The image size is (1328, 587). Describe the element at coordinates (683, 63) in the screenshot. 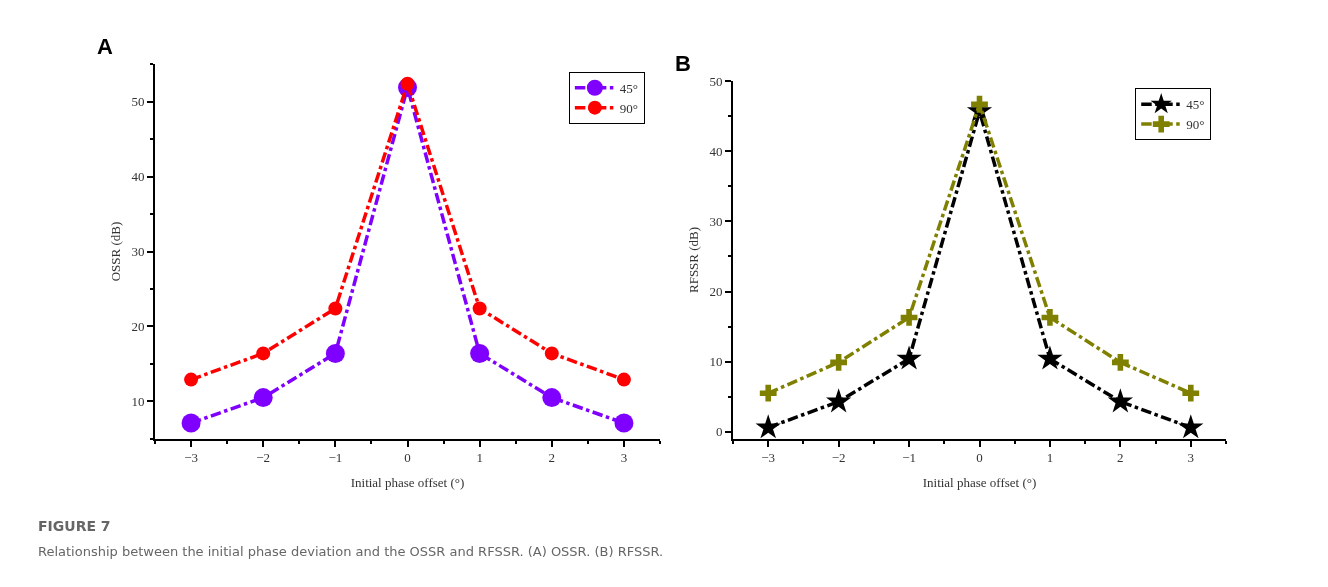

I see `chart-title: B` at that location.